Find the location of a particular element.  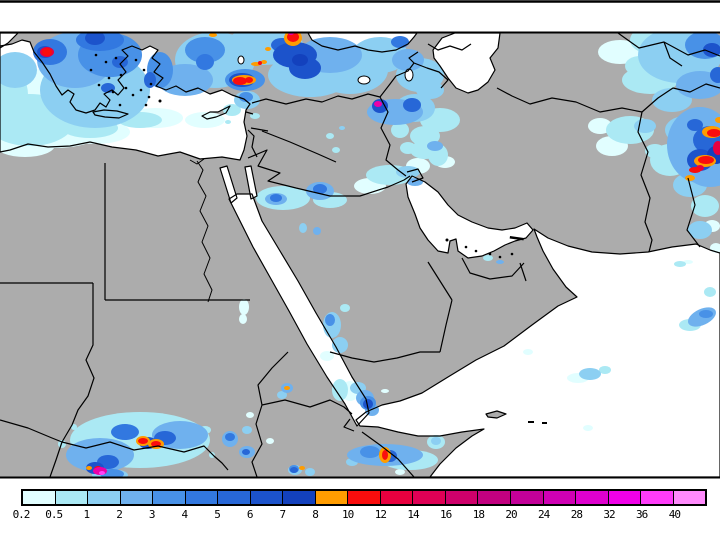

colorbar-tick-label: 5 is located at coordinates (217, 514).